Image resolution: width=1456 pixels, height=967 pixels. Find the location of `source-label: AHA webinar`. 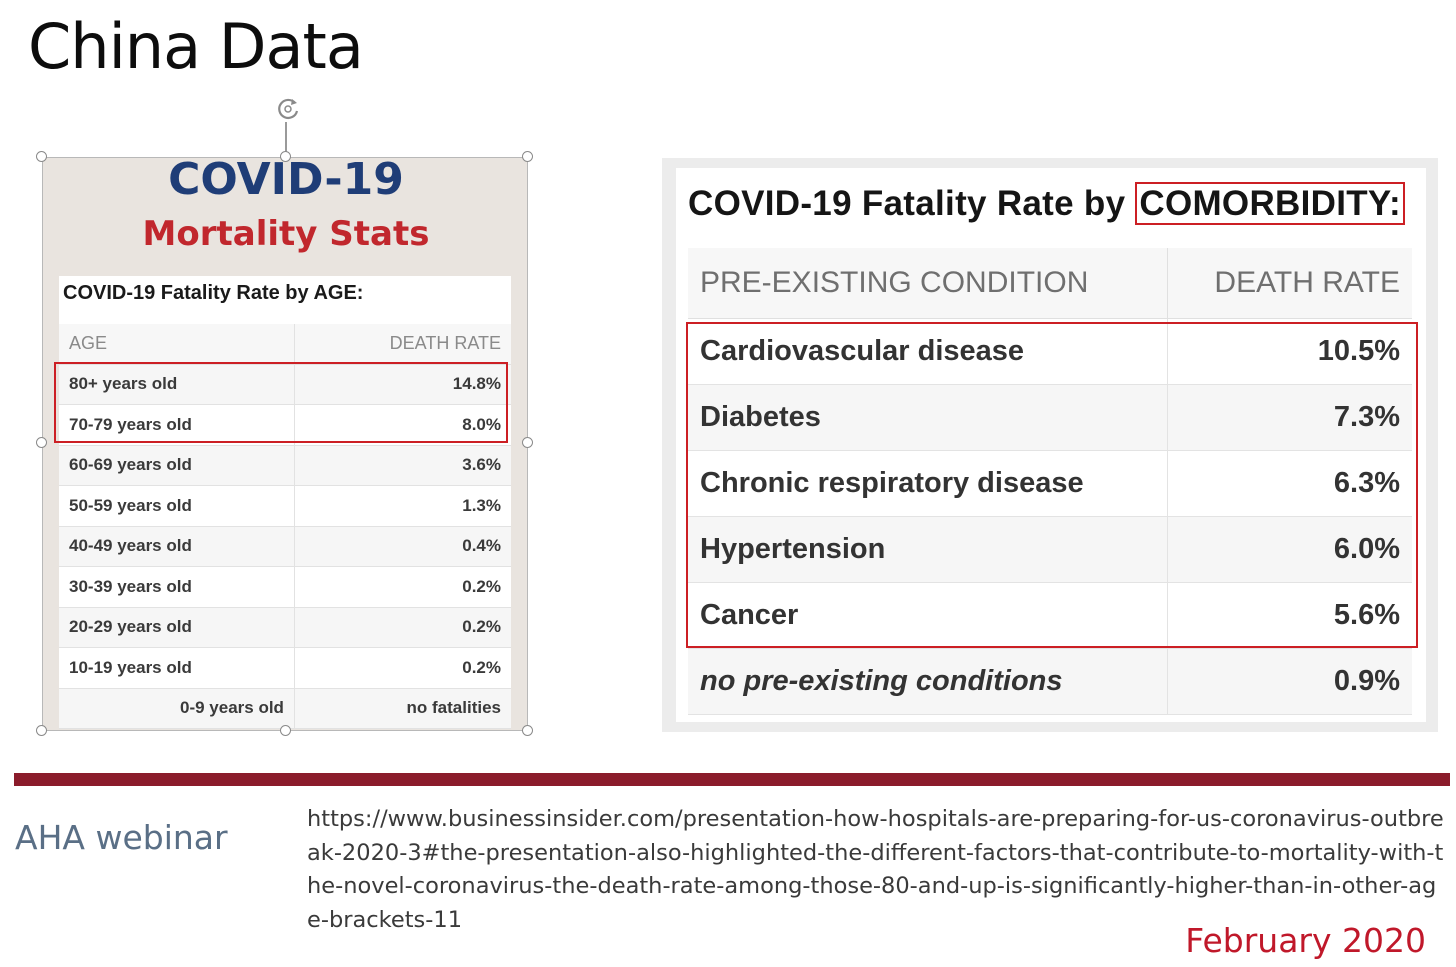

source-label: AHA webinar is located at coordinates (121, 837).